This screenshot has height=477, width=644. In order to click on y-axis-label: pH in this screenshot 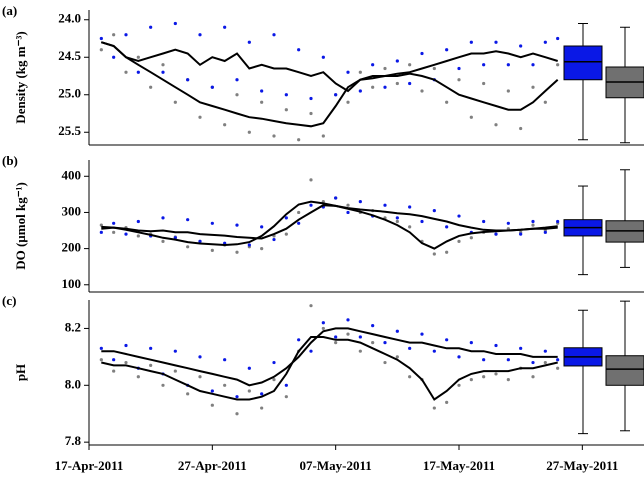, I will do `click(20, 372)`.